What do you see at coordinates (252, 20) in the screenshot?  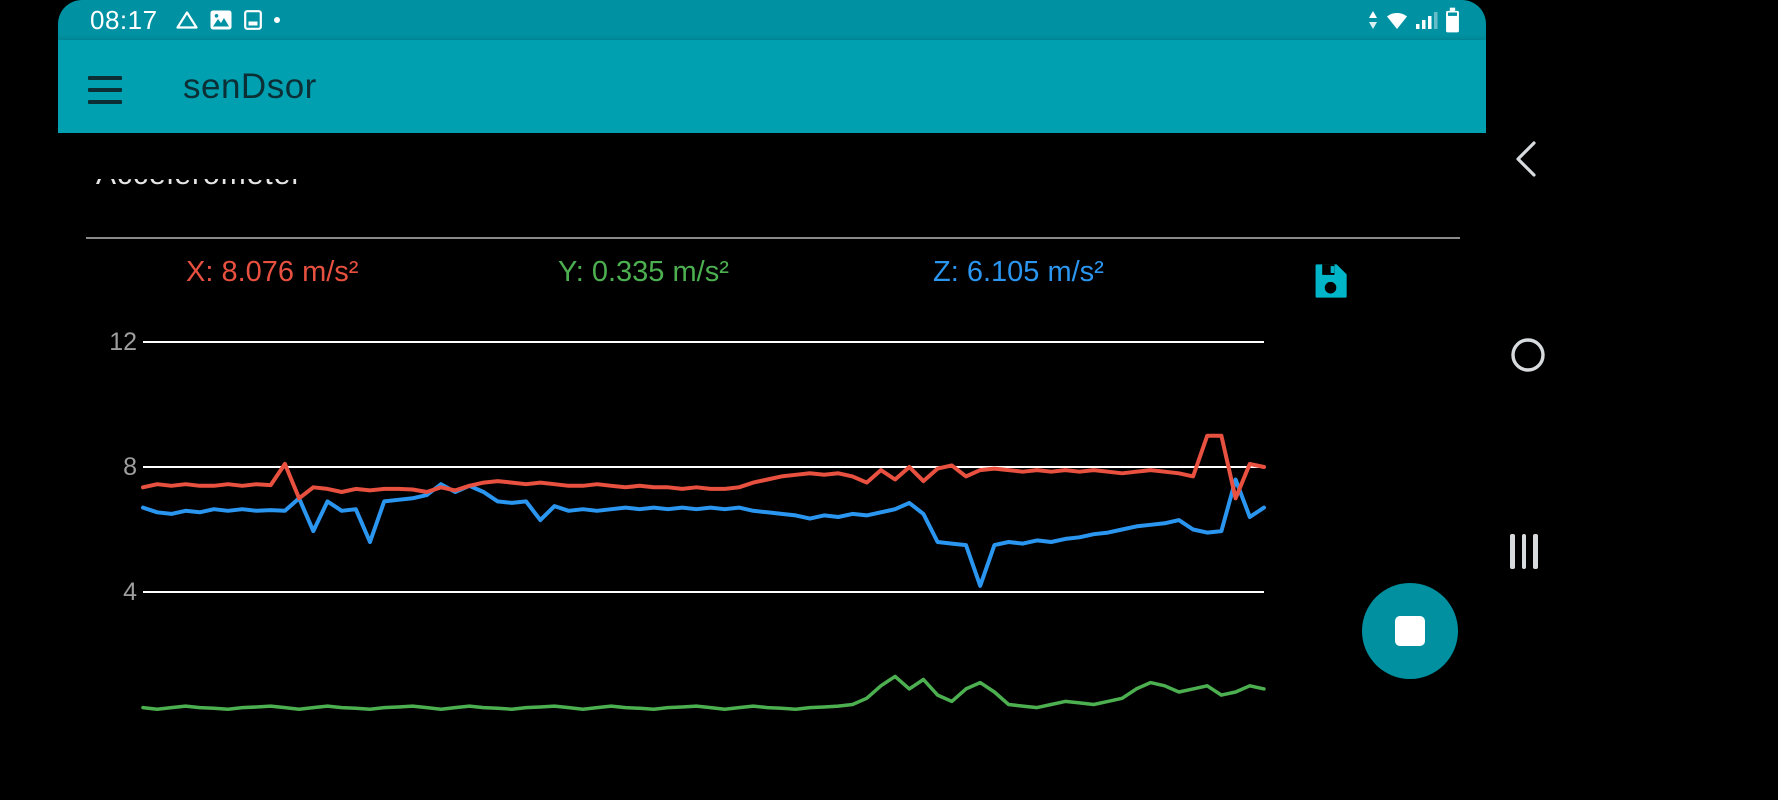 I see `screenshot-icon` at bounding box center [252, 20].